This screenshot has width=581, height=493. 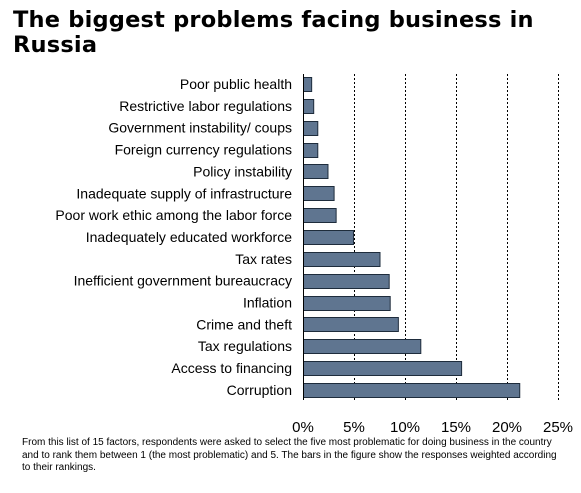 What do you see at coordinates (231, 368) in the screenshot?
I see `category-label: Access to financing` at bounding box center [231, 368].